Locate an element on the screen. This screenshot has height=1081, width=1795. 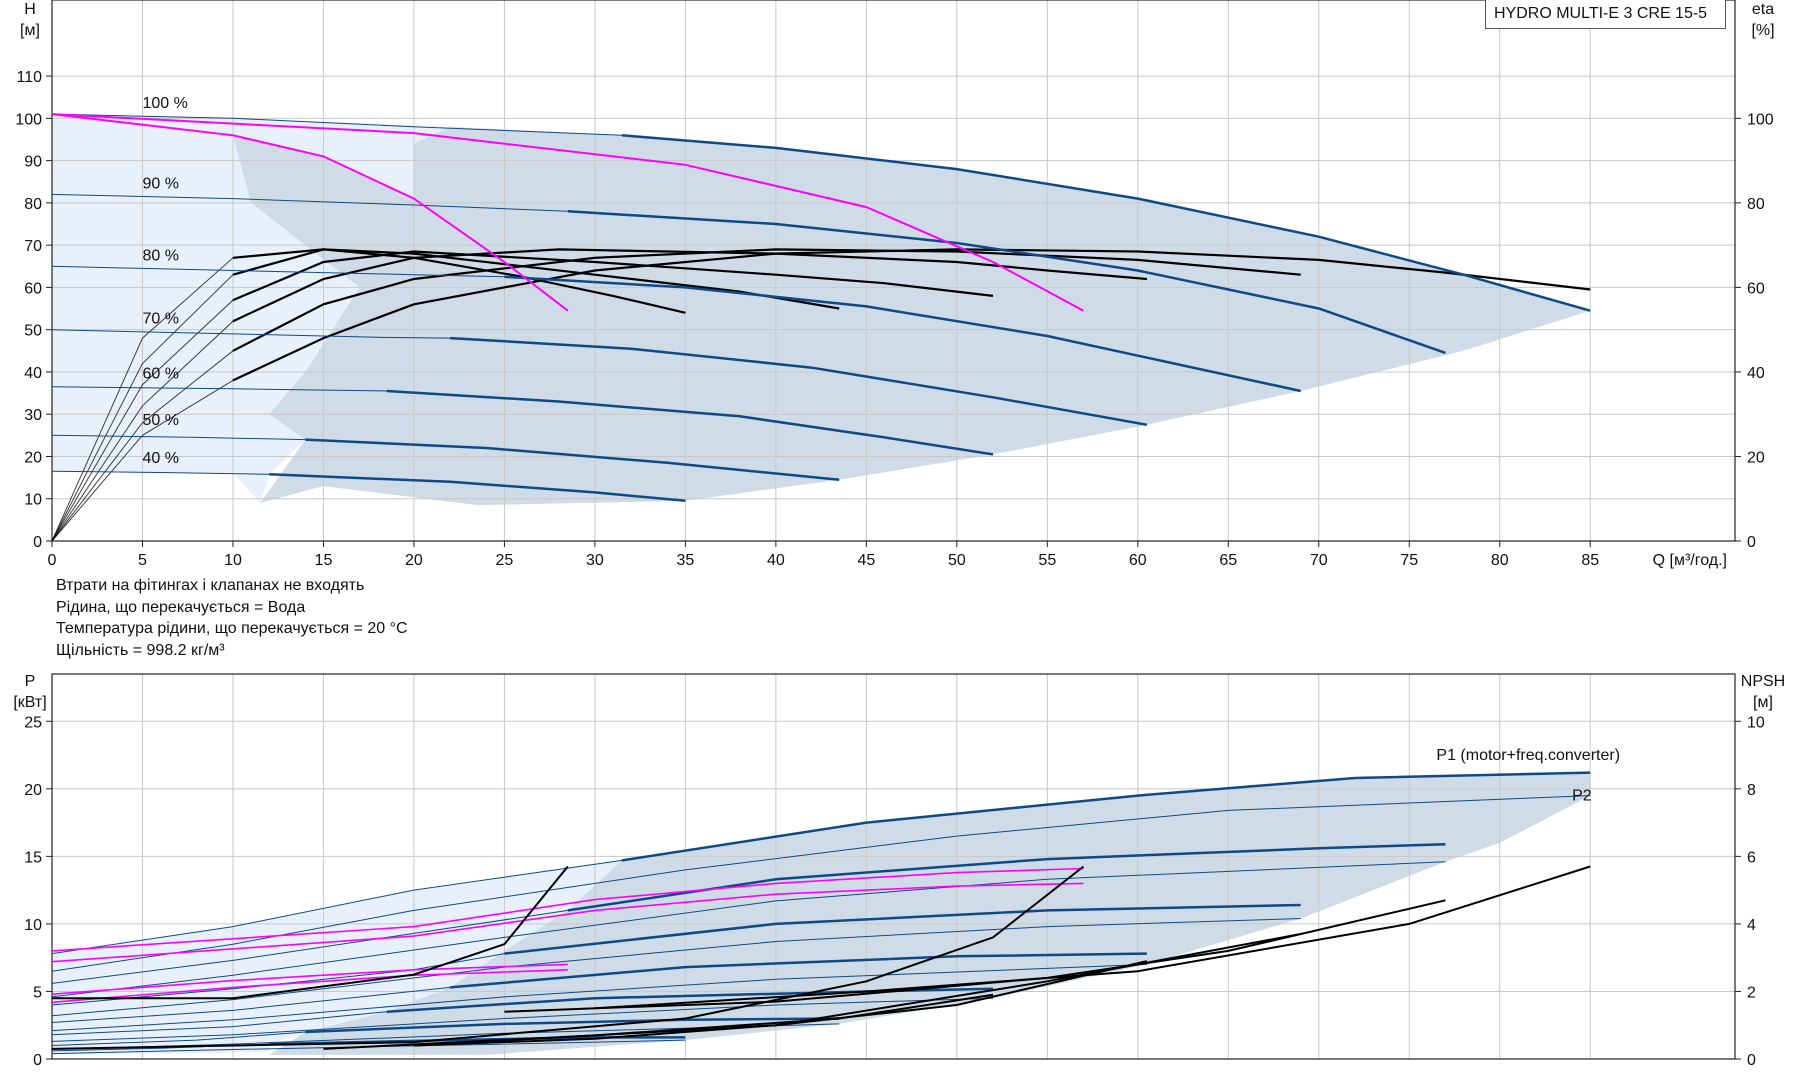
y-left-tick-label: 30 is located at coordinates (33, 415).